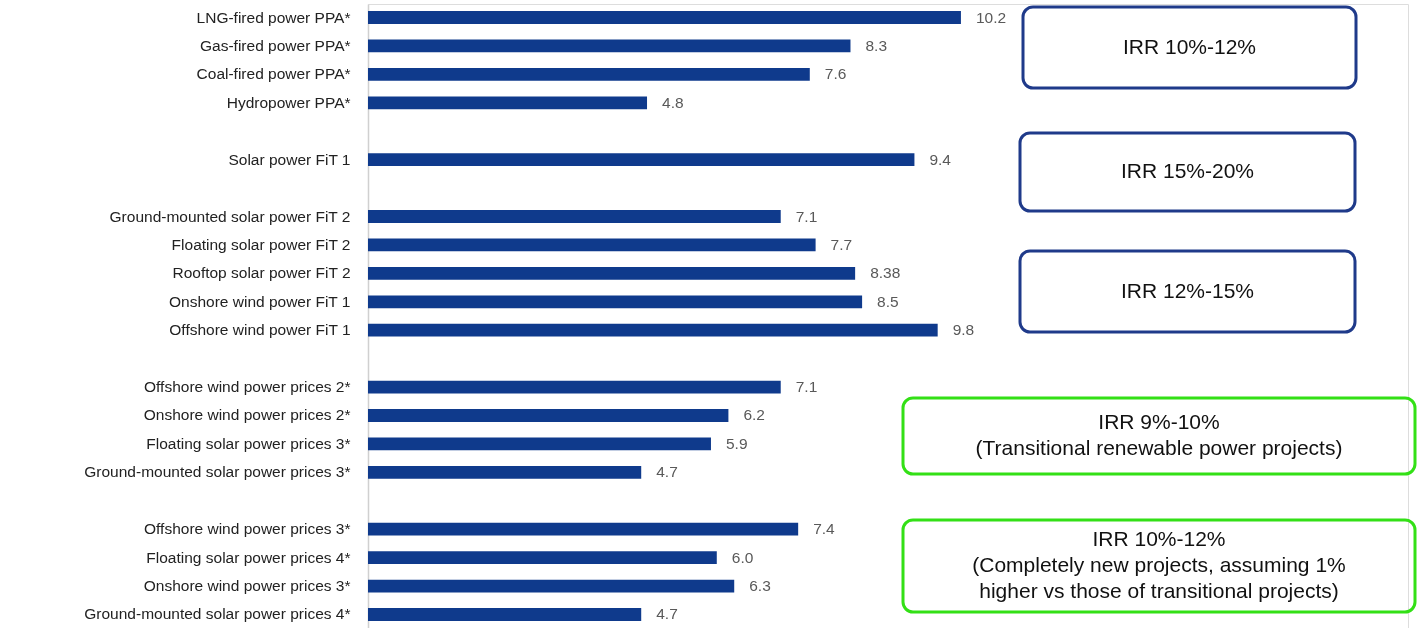 This screenshot has height=628, width=1417. I want to click on data-label: 7.6, so click(835, 74).